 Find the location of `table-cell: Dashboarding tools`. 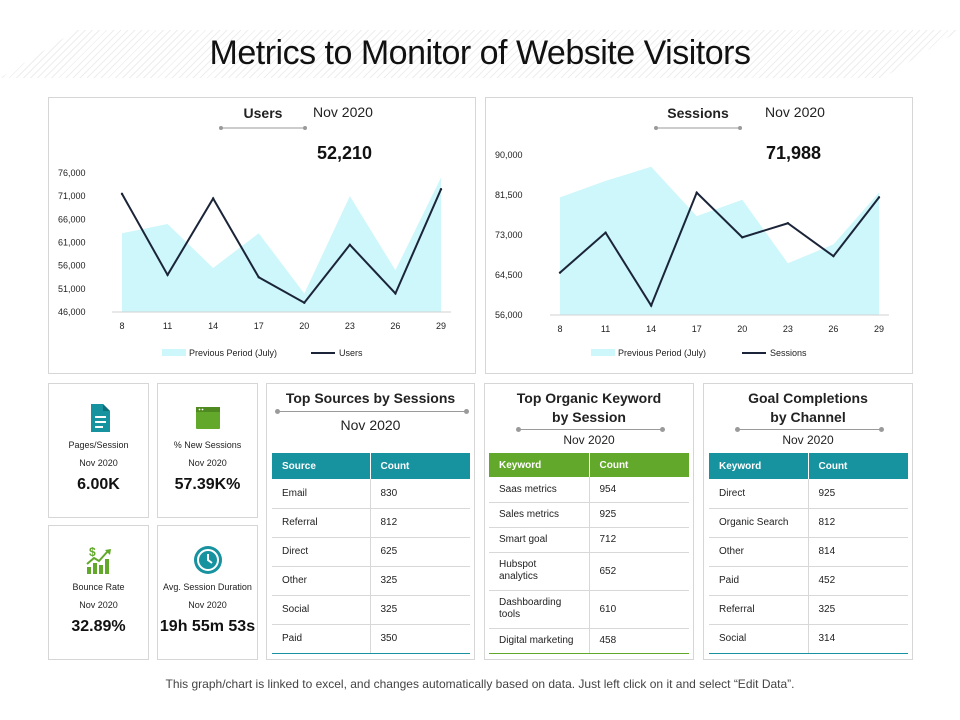

table-cell: Dashboarding tools is located at coordinates (539, 609).